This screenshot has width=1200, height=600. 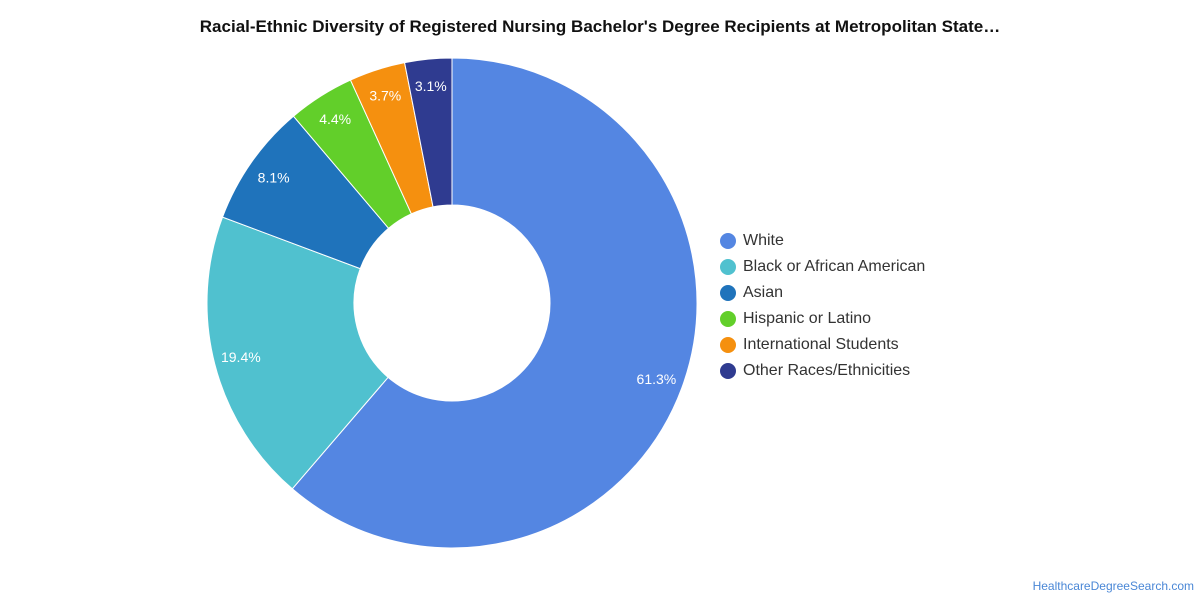 I want to click on source-link: HealthcareDegreeSearch.com, so click(x=1113, y=586).